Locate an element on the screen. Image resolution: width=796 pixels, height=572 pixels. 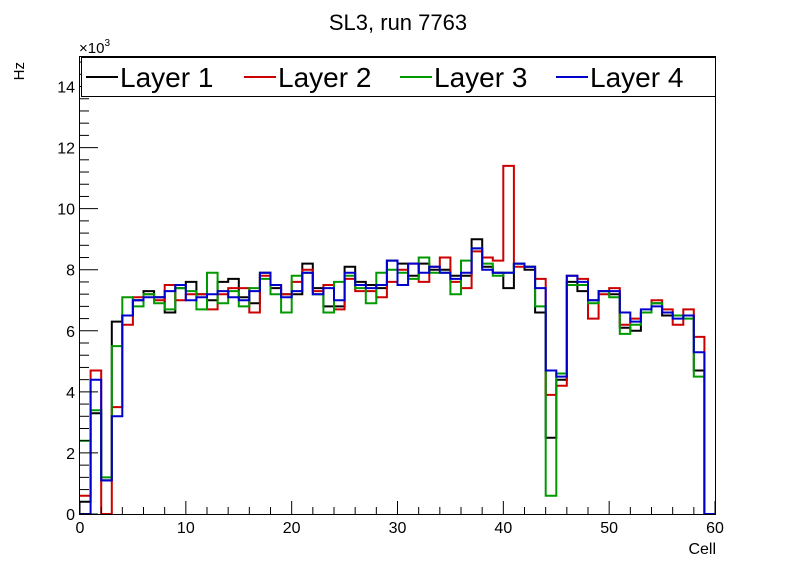
x-tick-label: 40 is located at coordinates (503, 528).